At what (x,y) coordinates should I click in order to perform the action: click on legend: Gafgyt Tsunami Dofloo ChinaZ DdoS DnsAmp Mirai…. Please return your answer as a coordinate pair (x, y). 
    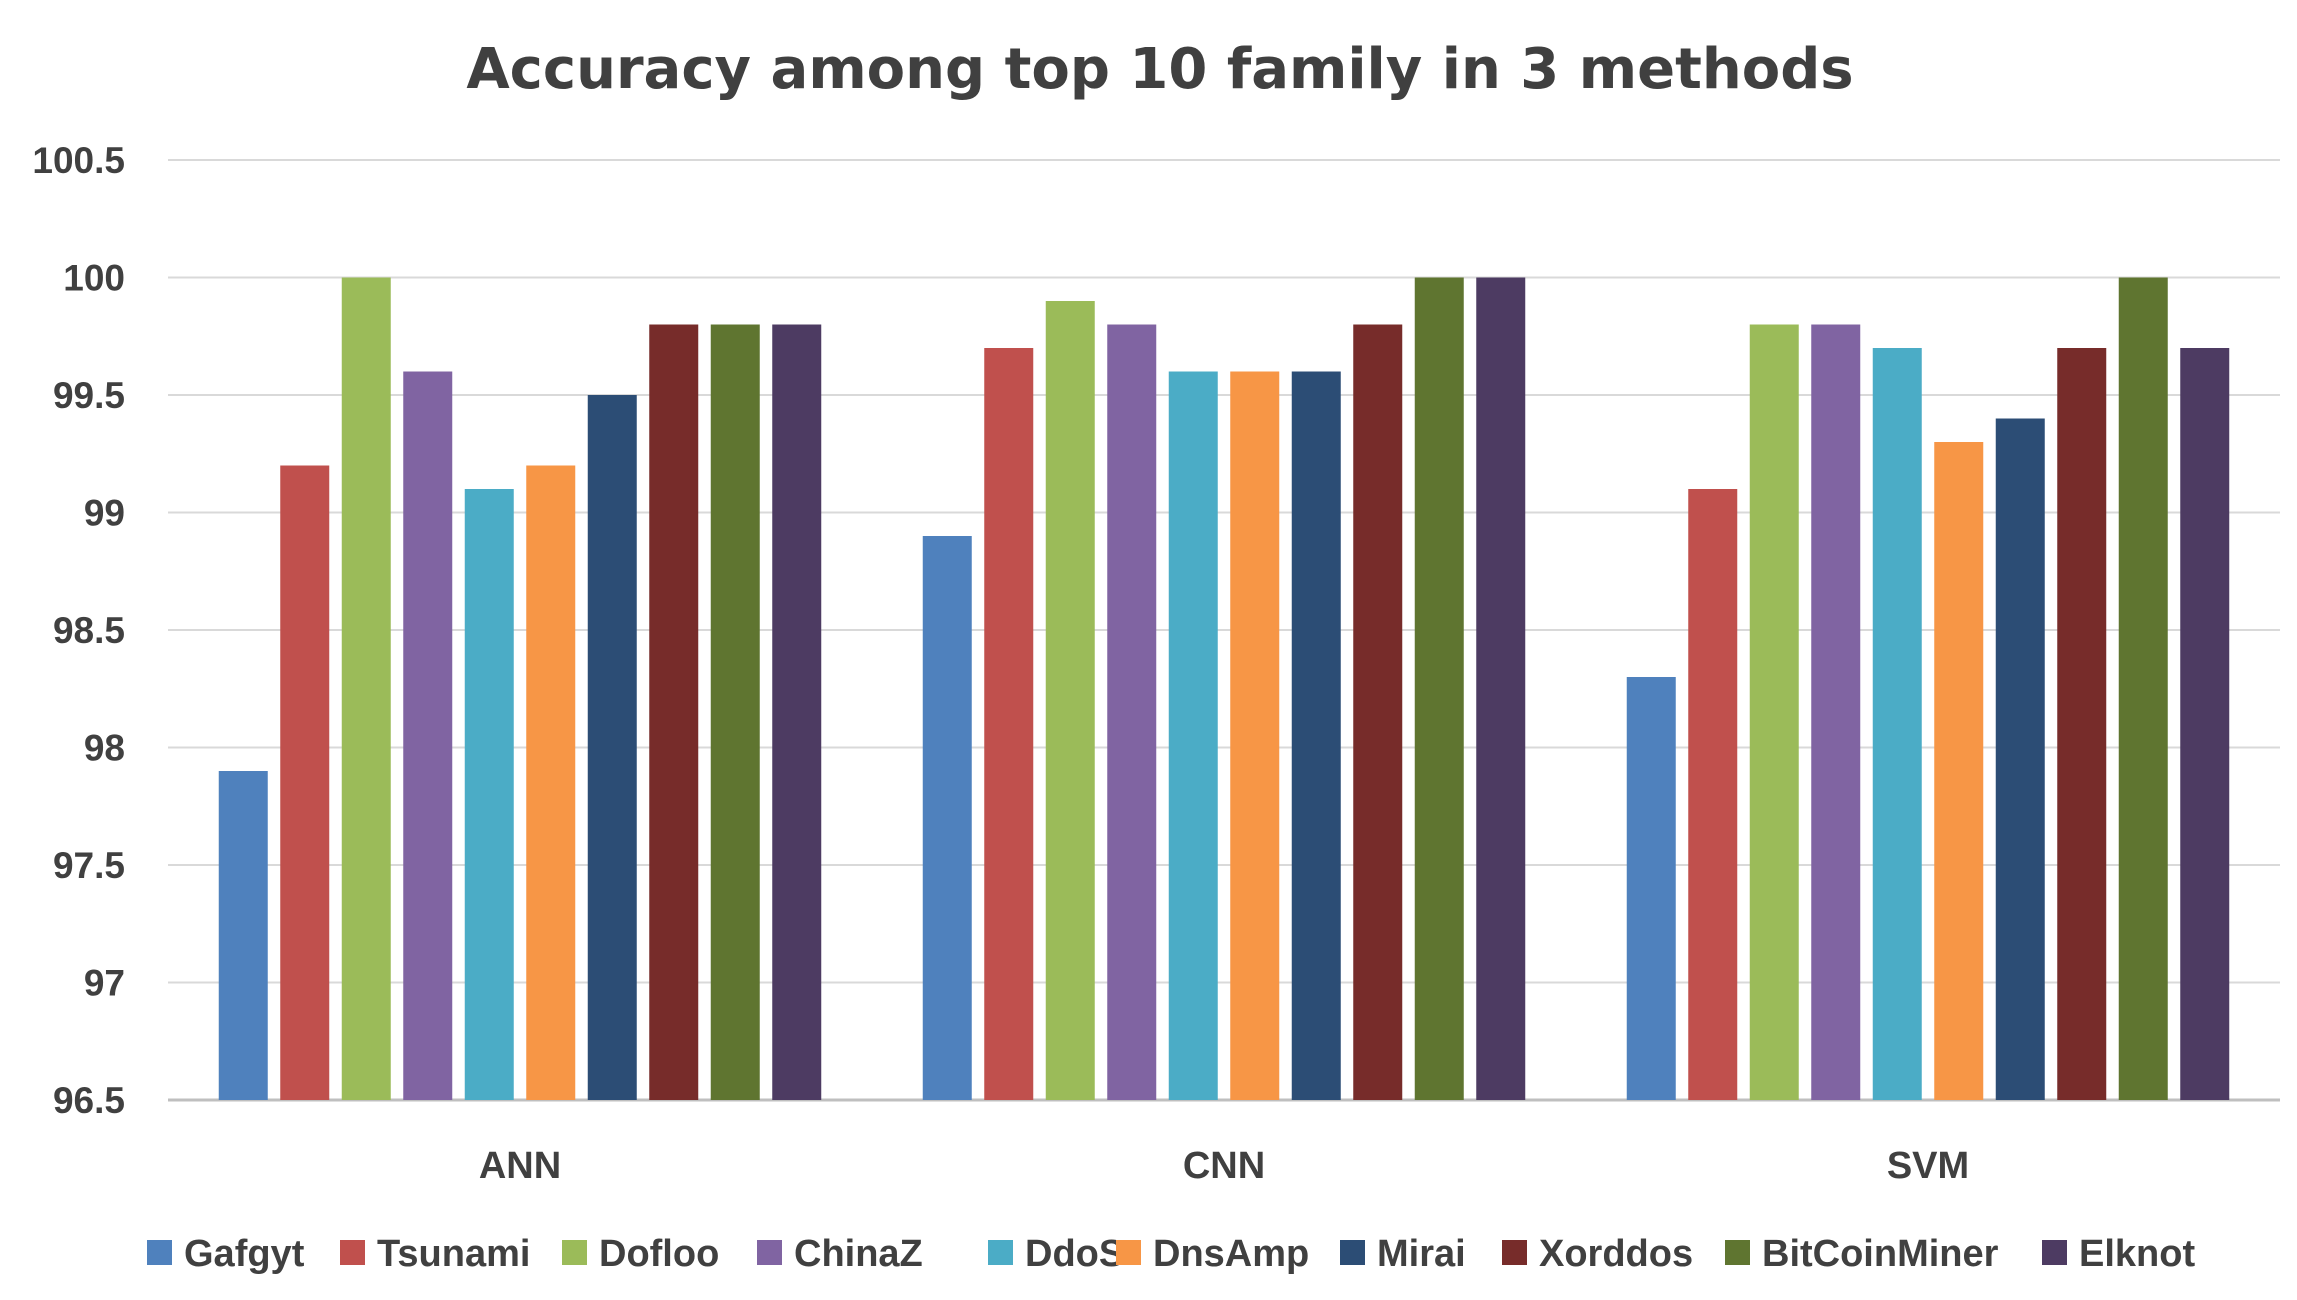
    Looking at the image, I should click on (1171, 1254).